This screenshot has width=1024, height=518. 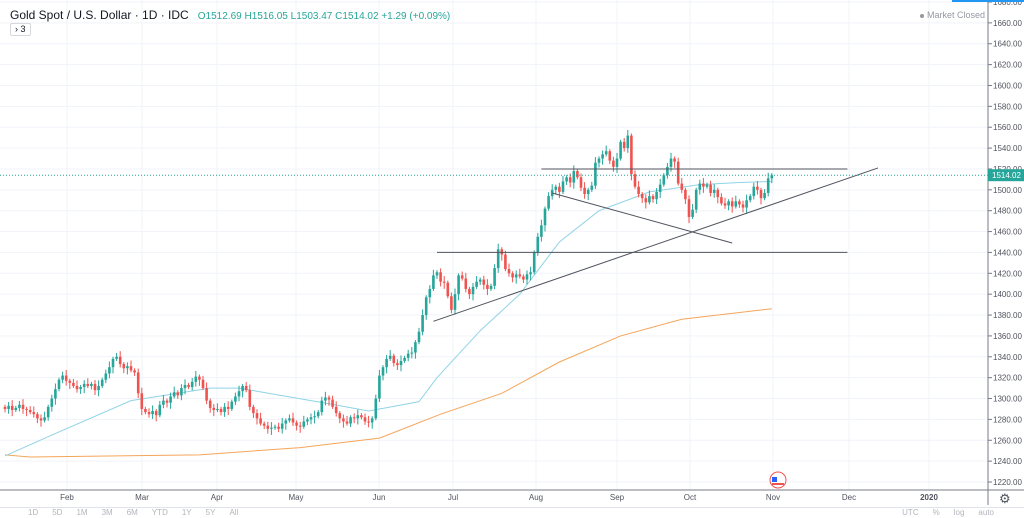 I want to click on time-axis: Feb Mar Apr May Jun Jul Aug Sep Oct Nov Dec 2020, so click(x=512, y=495).